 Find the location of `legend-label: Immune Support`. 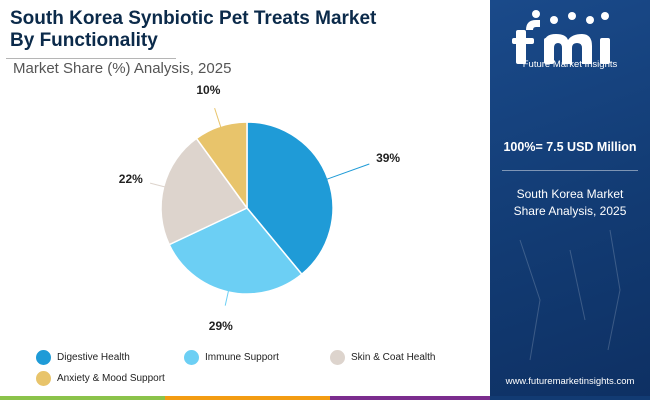

legend-label: Immune Support is located at coordinates (242, 357).